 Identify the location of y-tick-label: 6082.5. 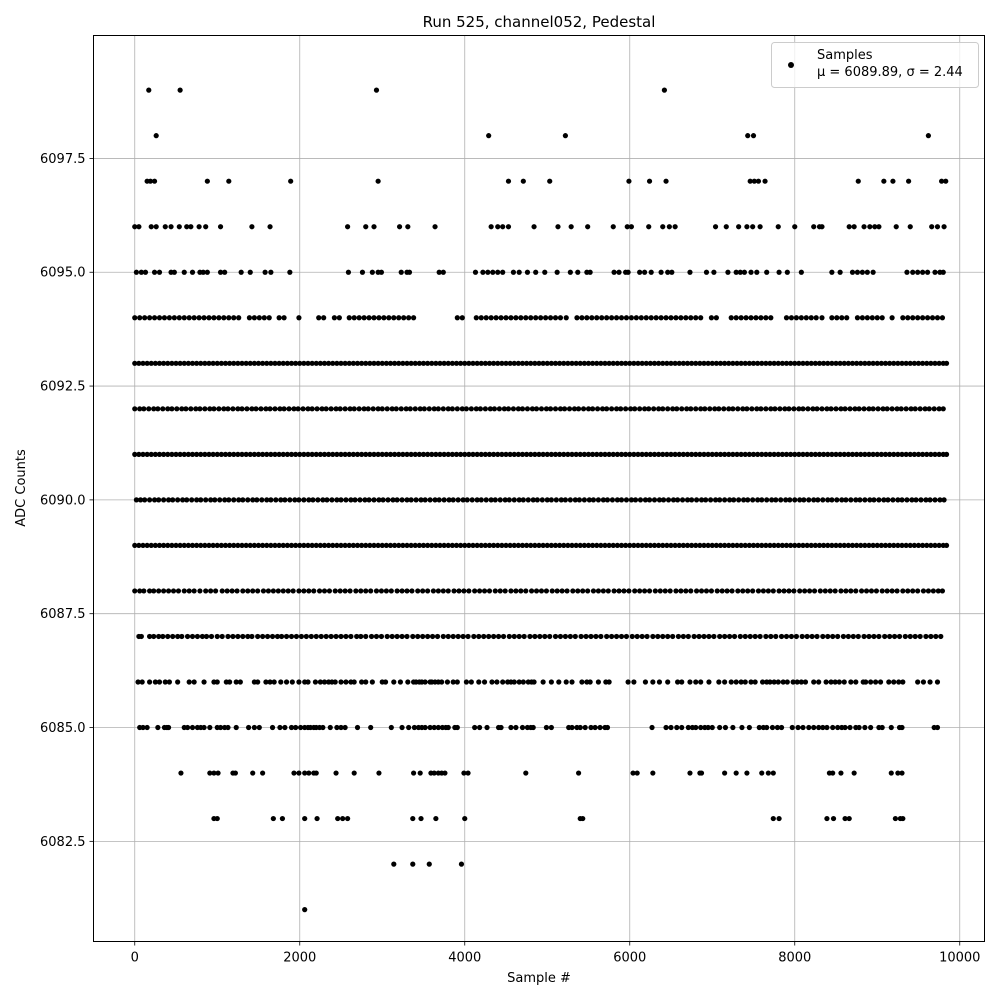
(63, 842).